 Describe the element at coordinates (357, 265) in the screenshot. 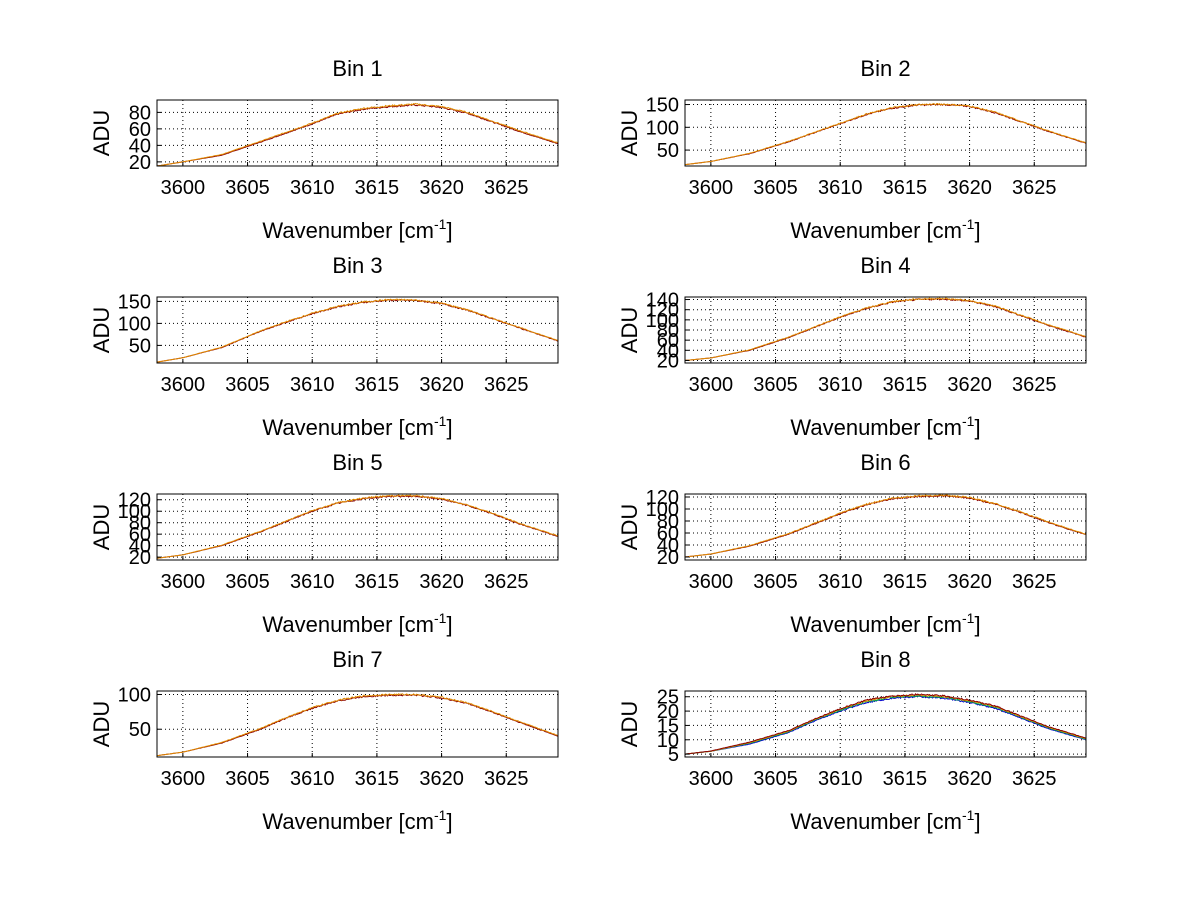

I see `subplot-title: Bin 3` at that location.